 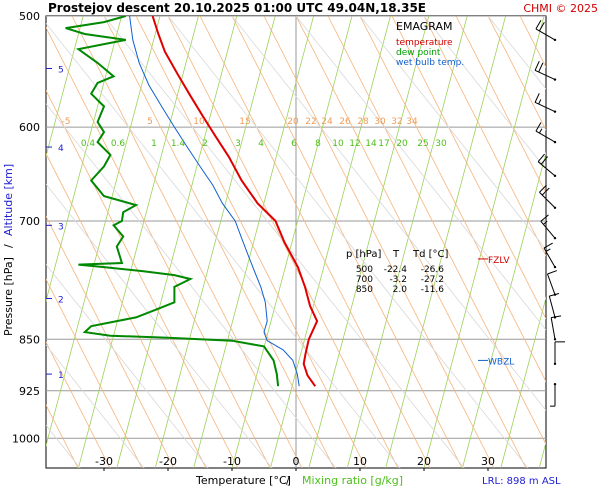 I want to click on pressure-tick-label: 500, so click(x=29, y=16).